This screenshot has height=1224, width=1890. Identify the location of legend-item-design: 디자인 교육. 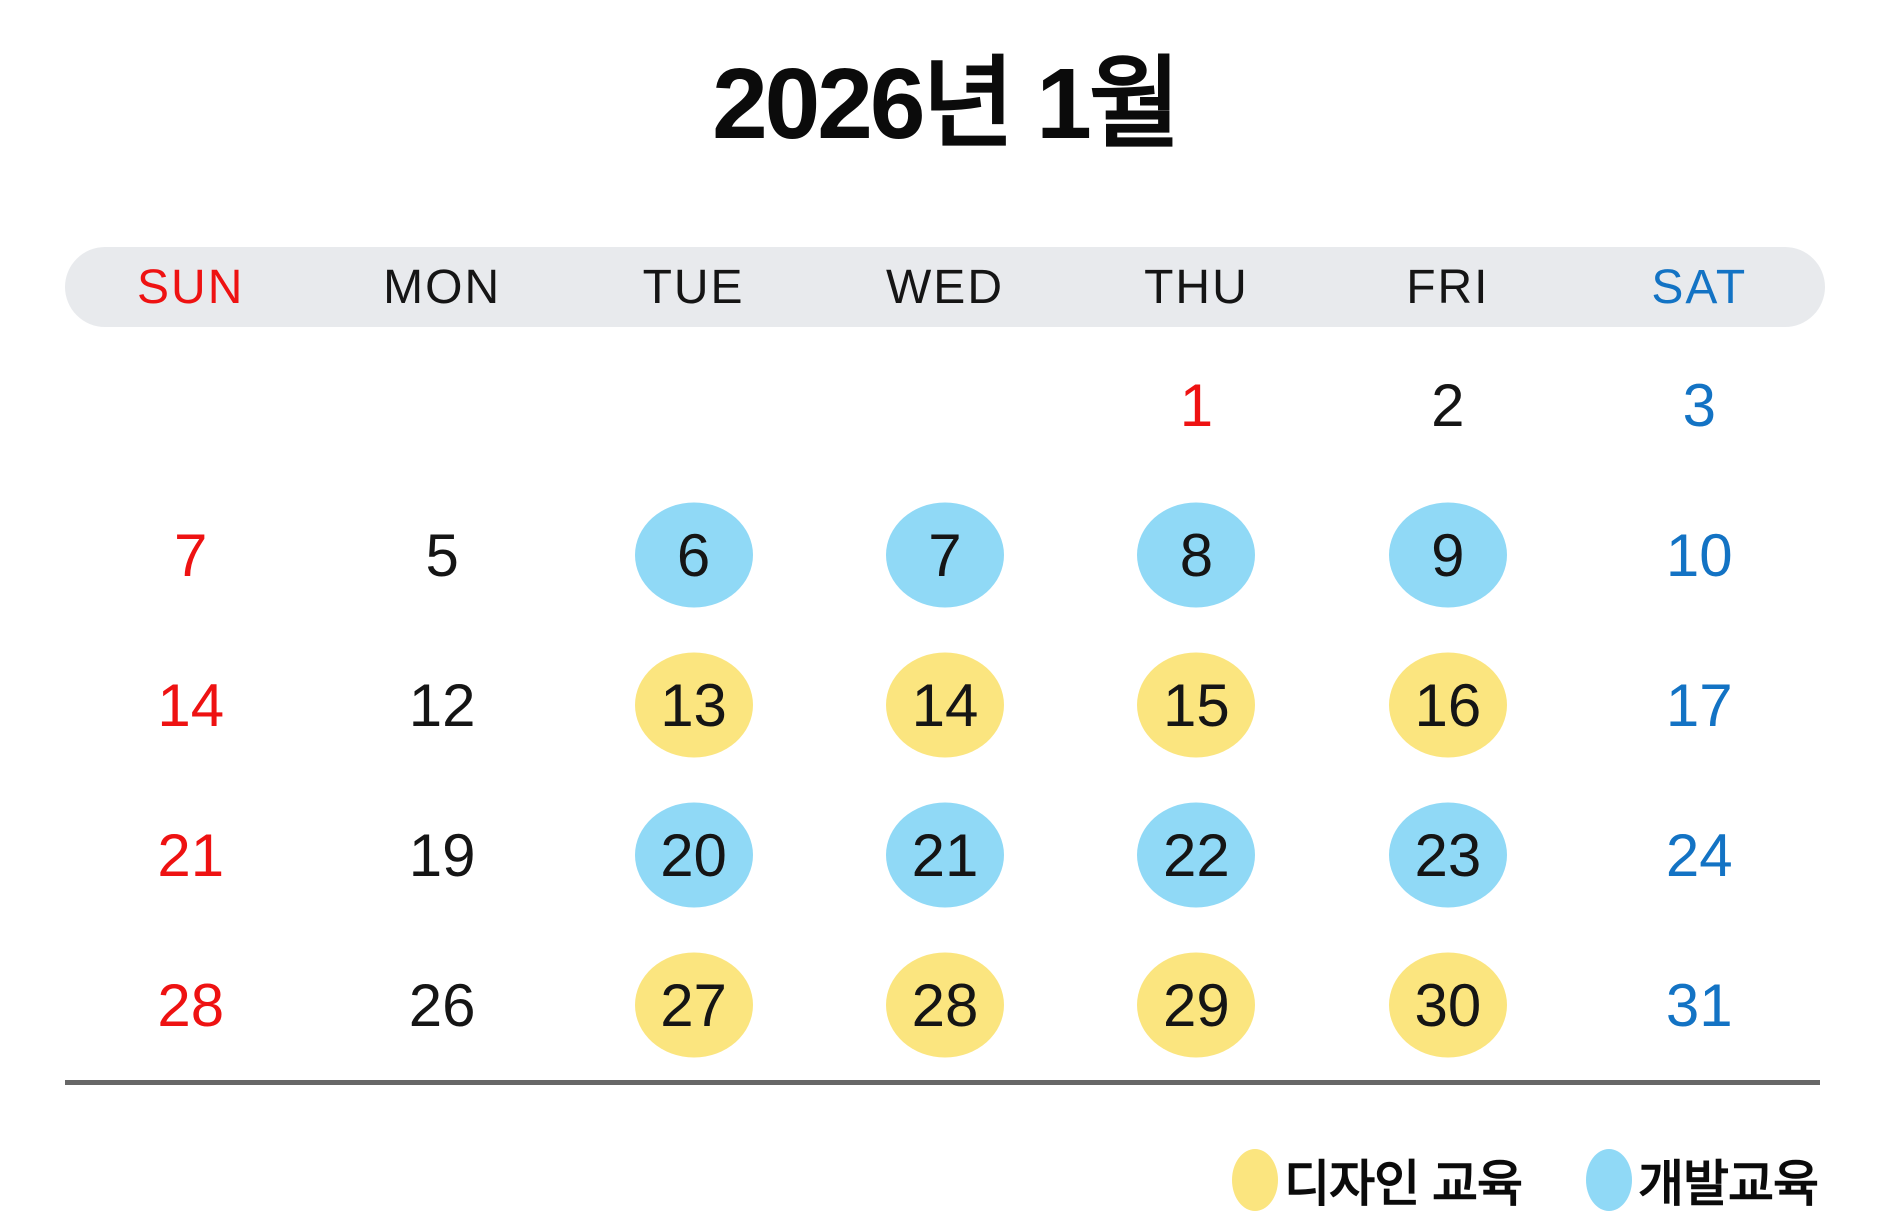
(1377, 1180).